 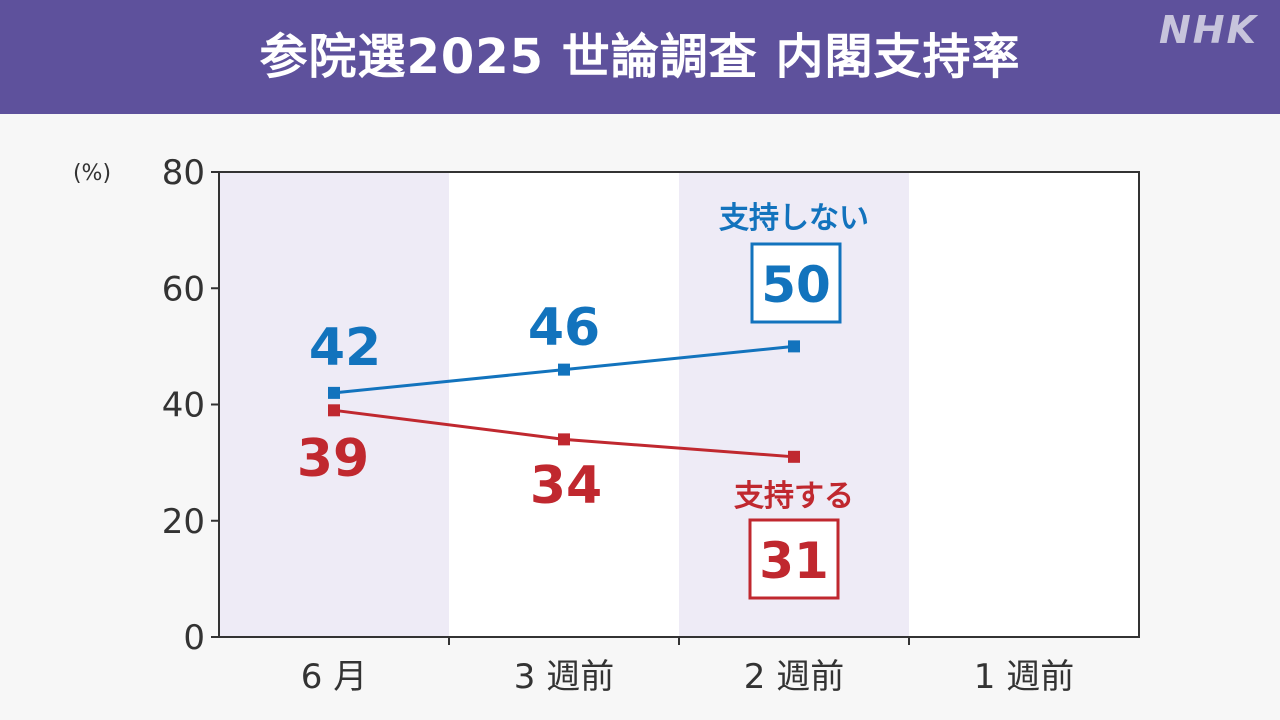 What do you see at coordinates (1024, 677) in the screenshot?
I see `x-tick-label: 1 週前` at bounding box center [1024, 677].